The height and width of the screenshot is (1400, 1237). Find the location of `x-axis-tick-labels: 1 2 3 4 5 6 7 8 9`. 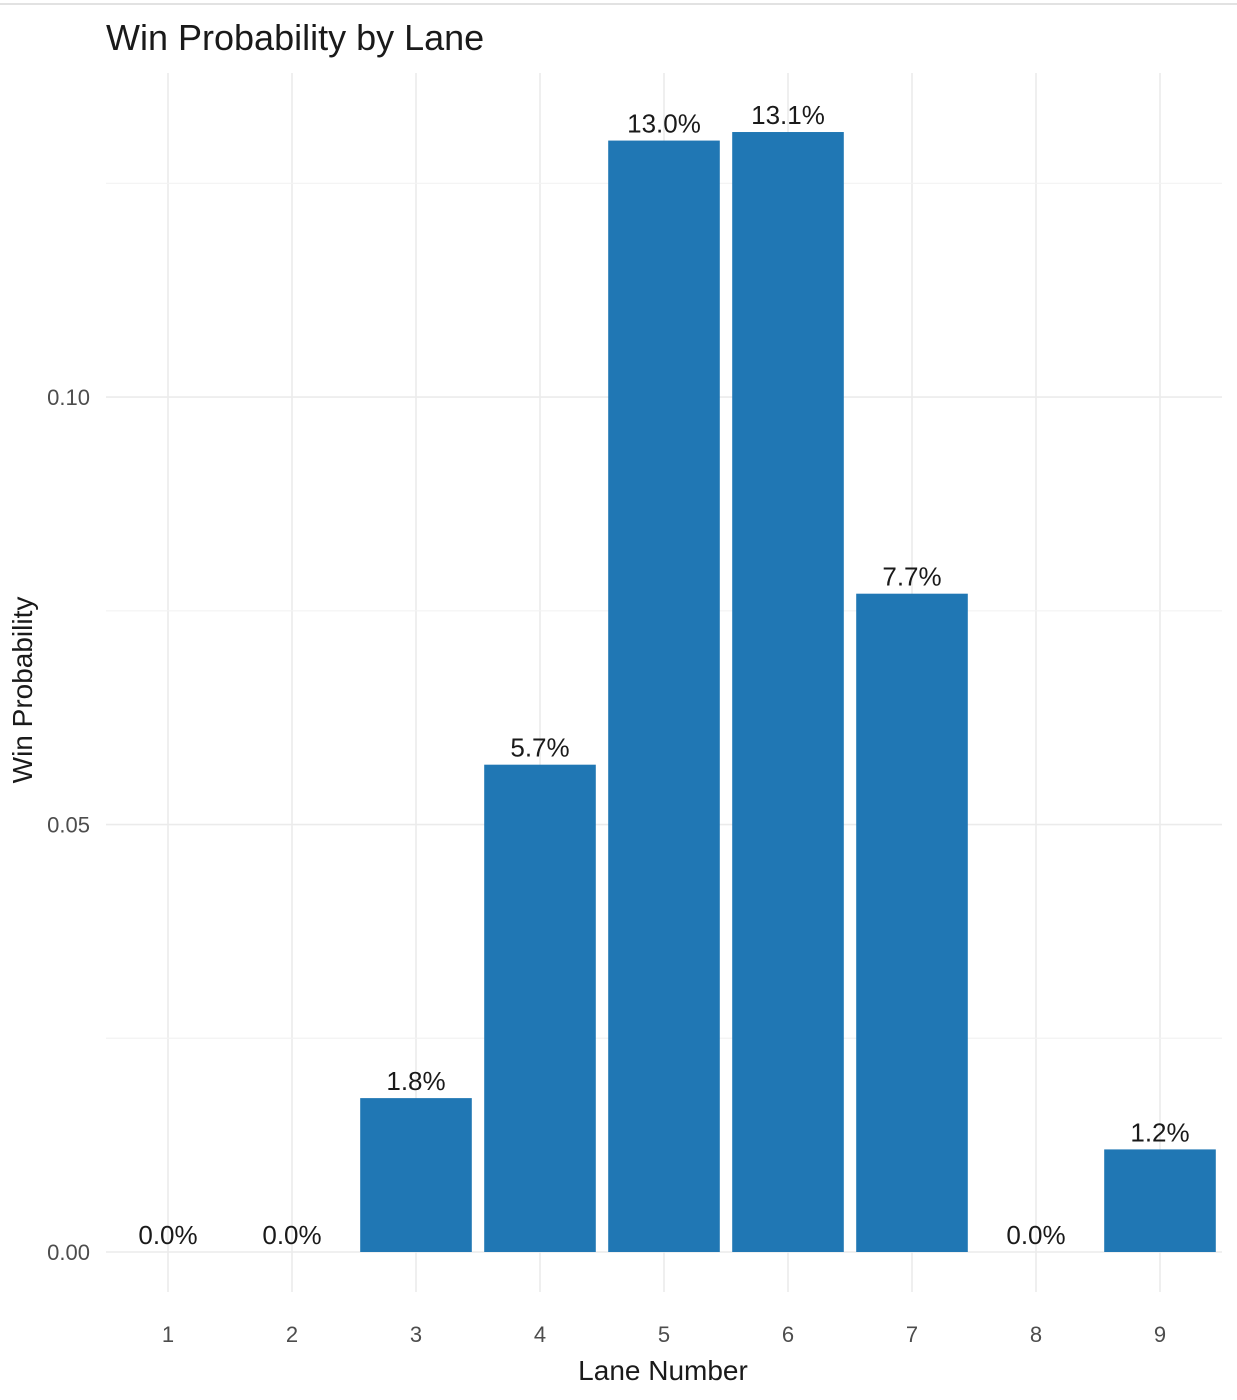

x-axis-tick-labels: 1 2 3 4 5 6 7 8 9 is located at coordinates (664, 1334).